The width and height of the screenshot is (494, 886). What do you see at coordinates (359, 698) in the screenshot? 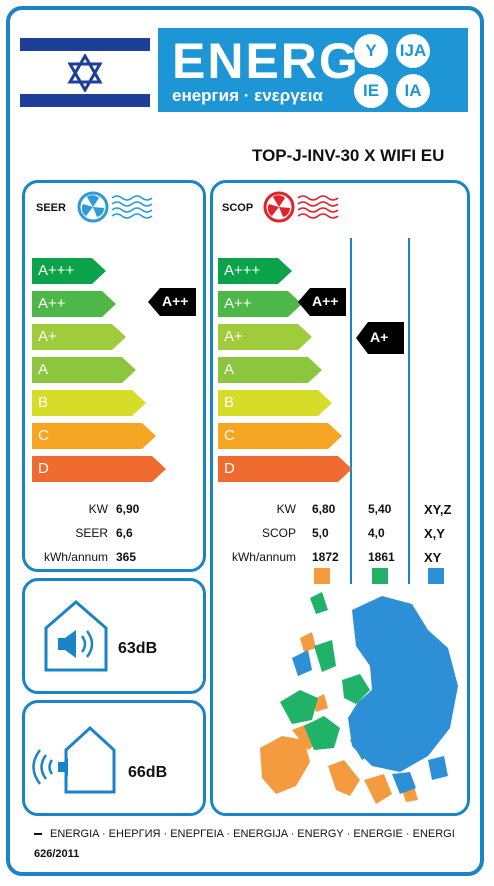
I see `europe-climate-map` at bounding box center [359, 698].